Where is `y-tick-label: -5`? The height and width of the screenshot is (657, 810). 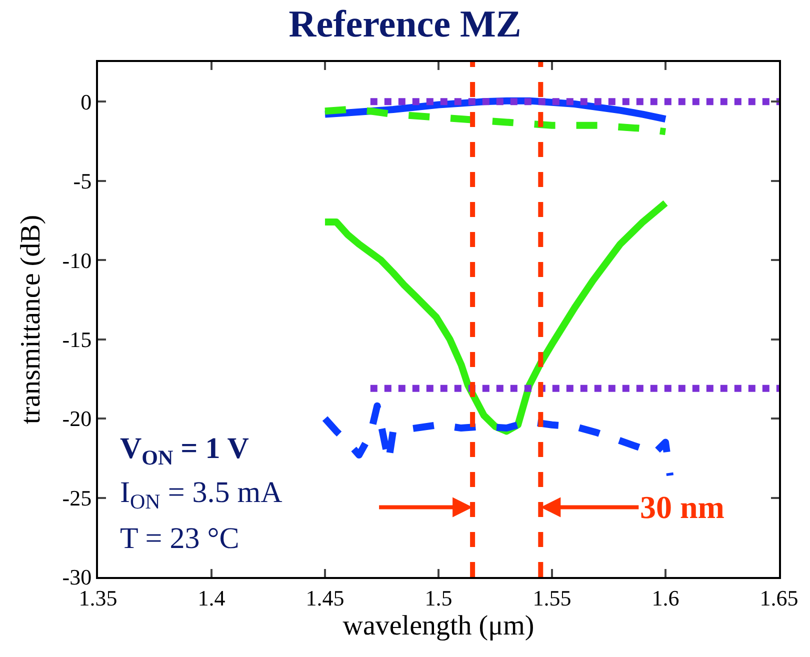
y-tick-label: -5 is located at coordinates (82, 181).